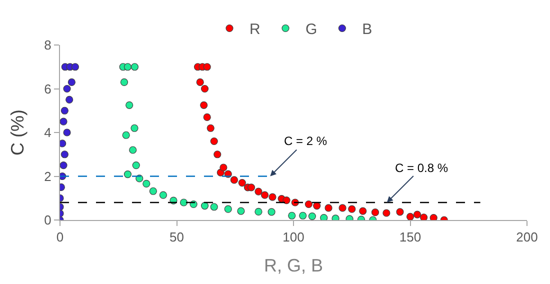 The width and height of the screenshot is (550, 284). What do you see at coordinates (17, 133) in the screenshot?
I see `y-axis-title: C (%)` at bounding box center [17, 133].